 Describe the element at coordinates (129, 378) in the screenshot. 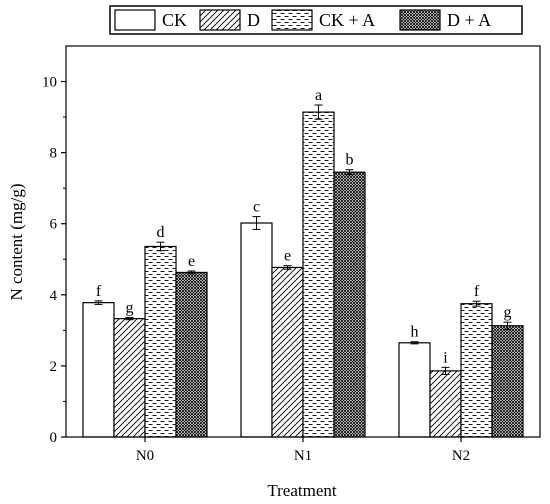

I see `bar-d-n0` at that location.